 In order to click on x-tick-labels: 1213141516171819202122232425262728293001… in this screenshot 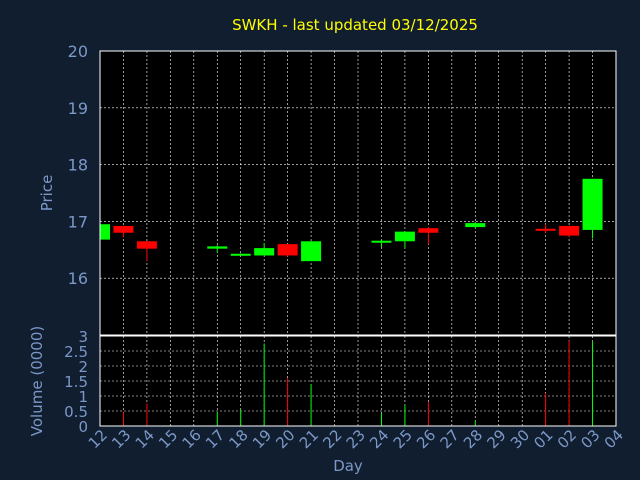, I will do `click(356, 439)`.